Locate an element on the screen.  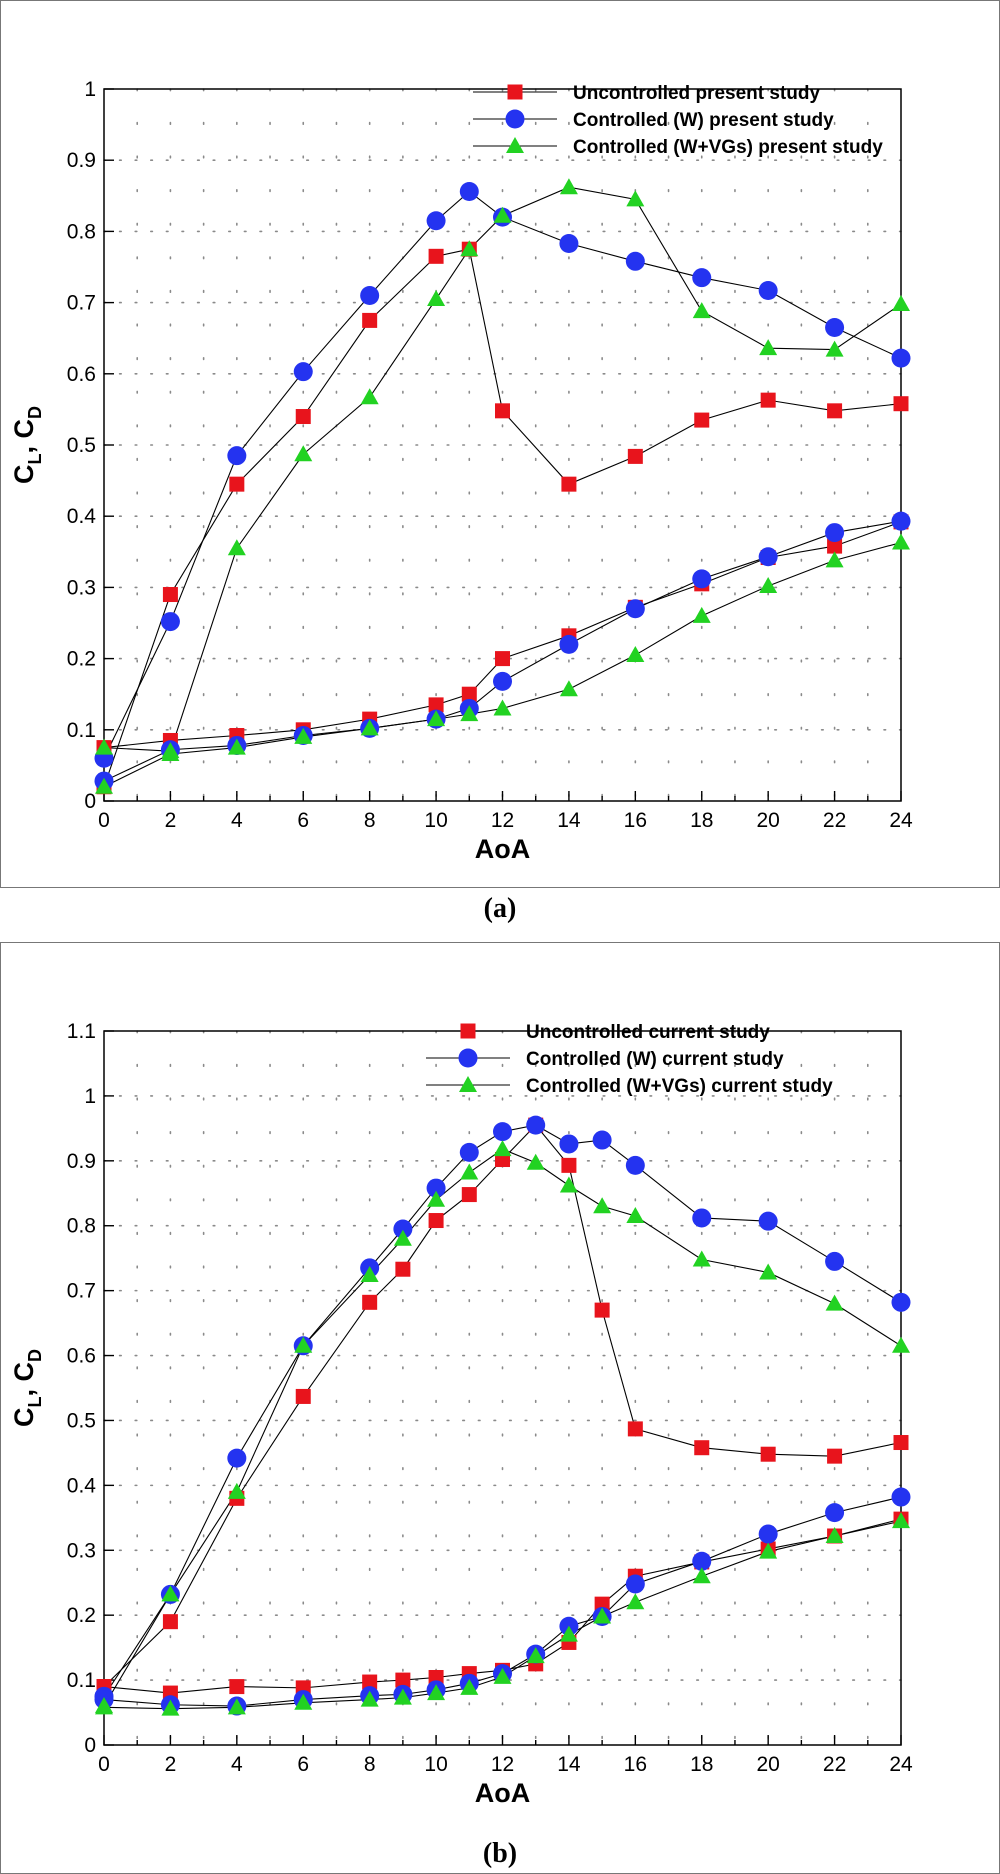
x-tick-label: 2 is located at coordinates (171, 1764).